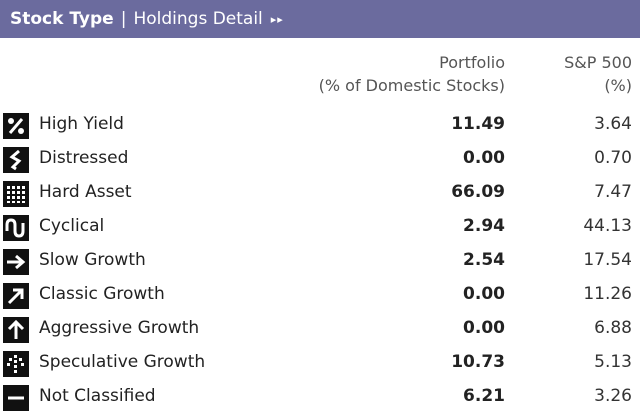  What do you see at coordinates (16, 262) in the screenshot?
I see `slow-growth-icon` at bounding box center [16, 262].